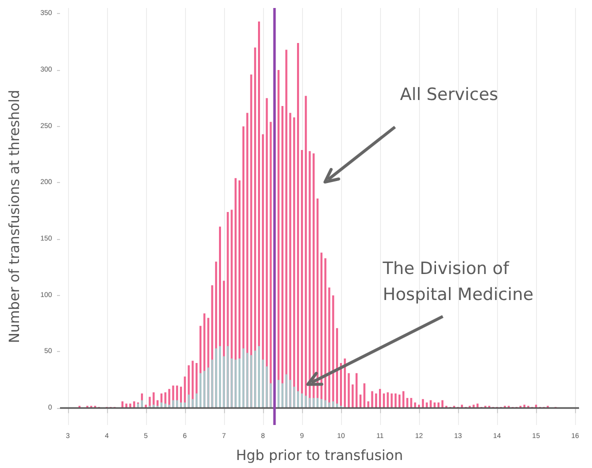 The height and width of the screenshot is (468, 592). Describe the element at coordinates (458, 283) in the screenshot. I see `annotation: The Division of Hospital Medicine` at that location.